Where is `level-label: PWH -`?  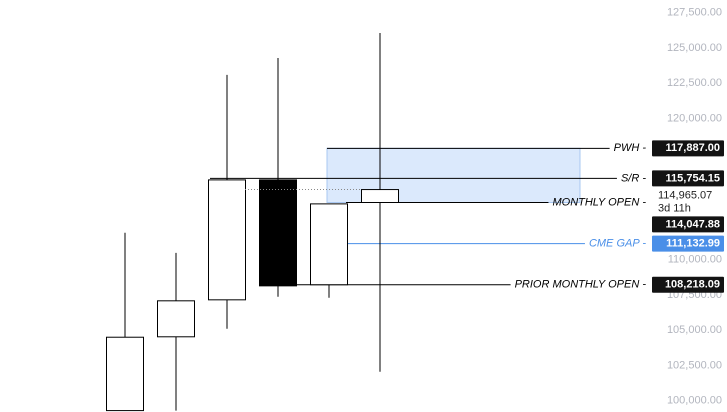 level-label: PWH - is located at coordinates (630, 148).